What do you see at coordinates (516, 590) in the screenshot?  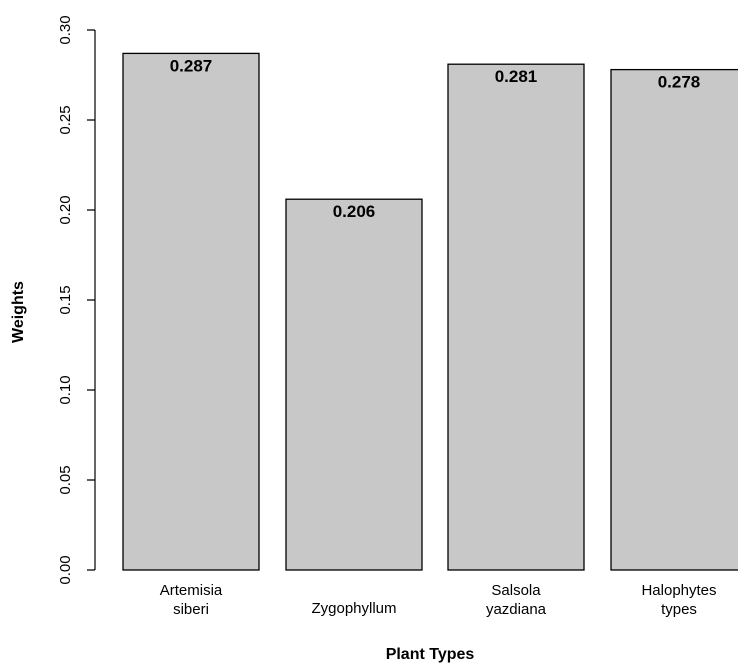 I see `x-category-label: Salsola` at bounding box center [516, 590].